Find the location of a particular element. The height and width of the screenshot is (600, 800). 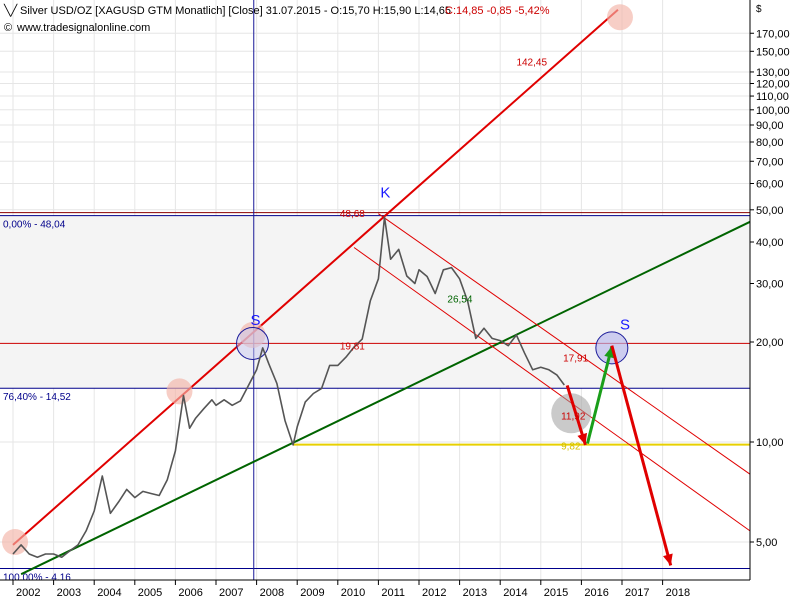

x-tick-label: 2015 is located at coordinates (556, 593).